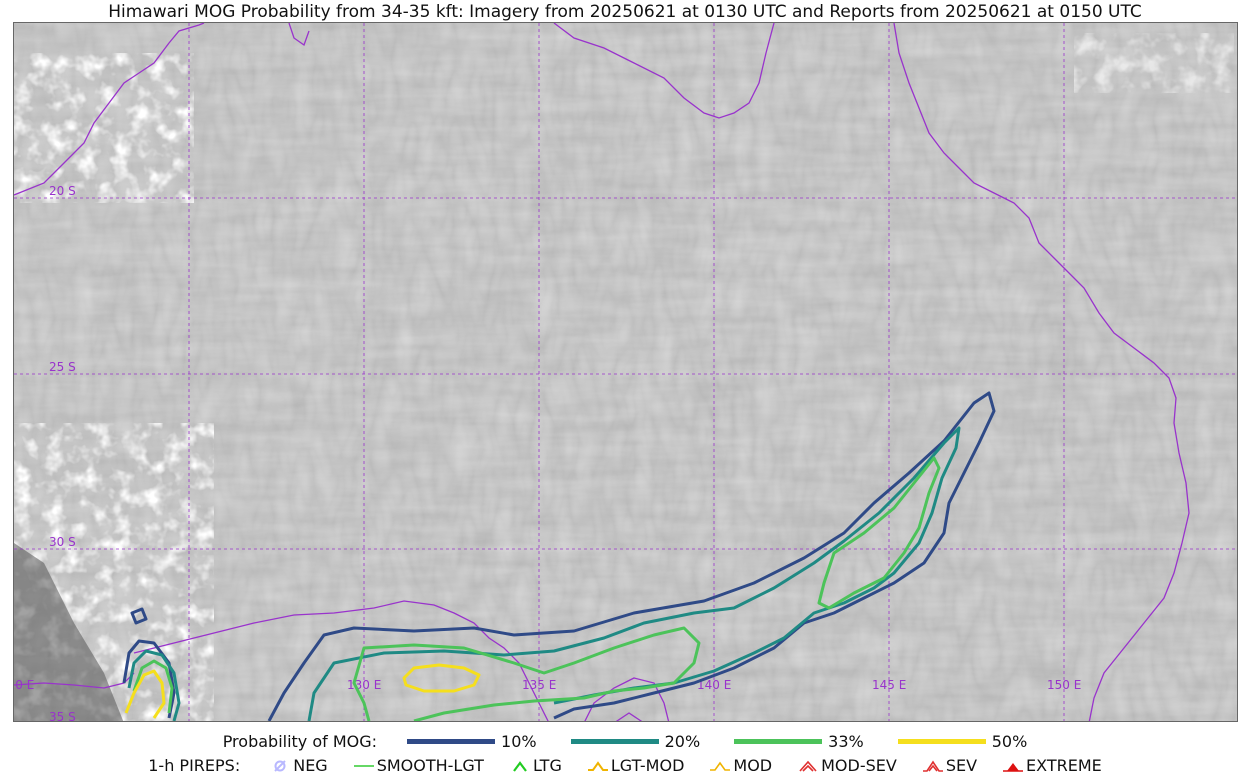 This screenshot has height=782, width=1250. Describe the element at coordinates (714, 685) in the screenshot. I see `lon-label: 140 E` at that location.